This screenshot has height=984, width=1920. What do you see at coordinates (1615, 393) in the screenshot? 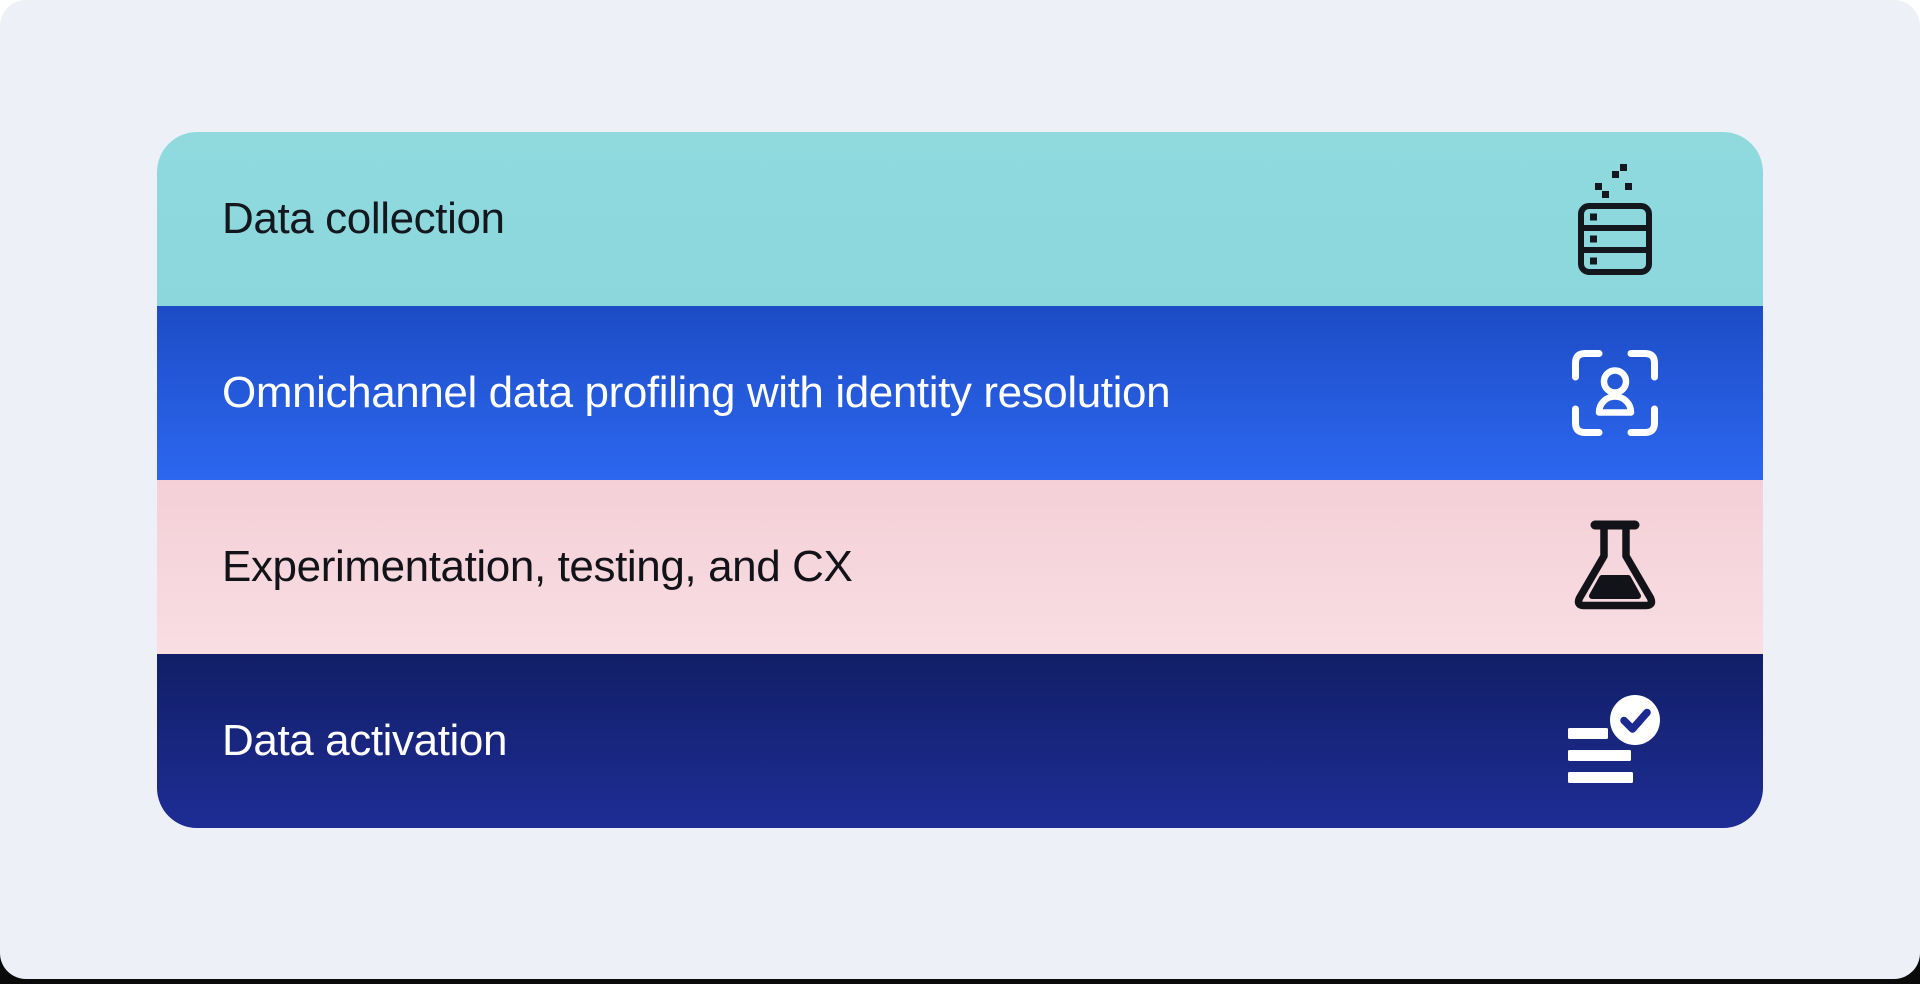
I see `identity-scan-icon` at bounding box center [1615, 393].